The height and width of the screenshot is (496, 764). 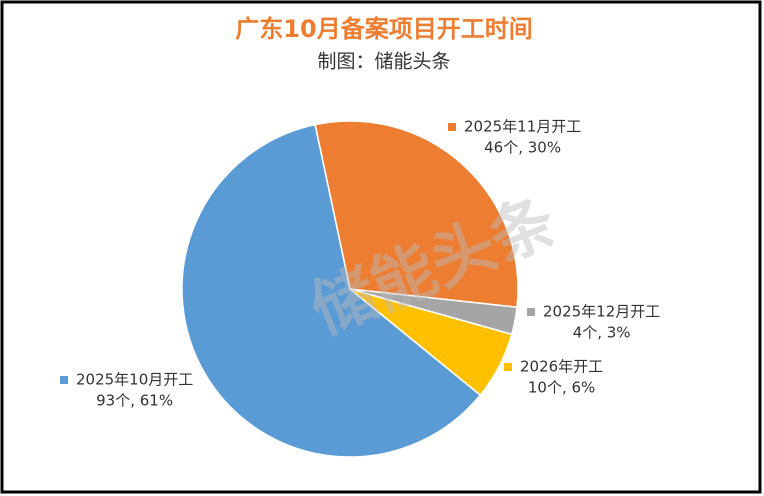 I want to click on pie-slice, so click(x=416, y=214).